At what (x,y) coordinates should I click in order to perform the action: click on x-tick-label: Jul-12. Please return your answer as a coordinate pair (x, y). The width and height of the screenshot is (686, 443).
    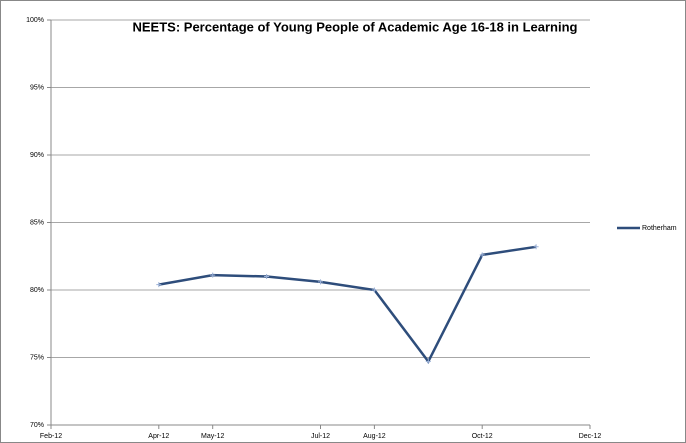
    Looking at the image, I should click on (320, 436).